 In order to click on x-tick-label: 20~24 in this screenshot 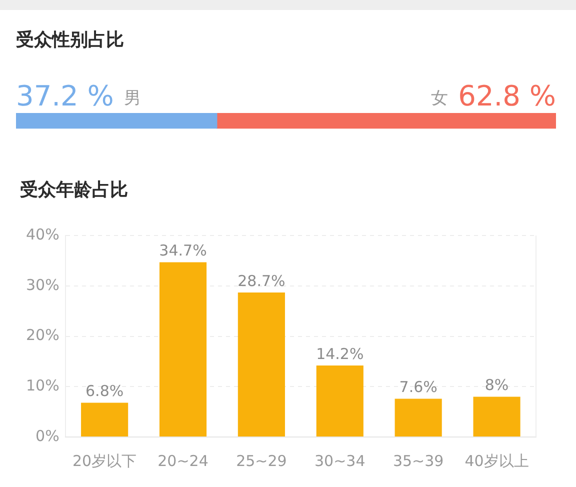, I will do `click(183, 461)`.